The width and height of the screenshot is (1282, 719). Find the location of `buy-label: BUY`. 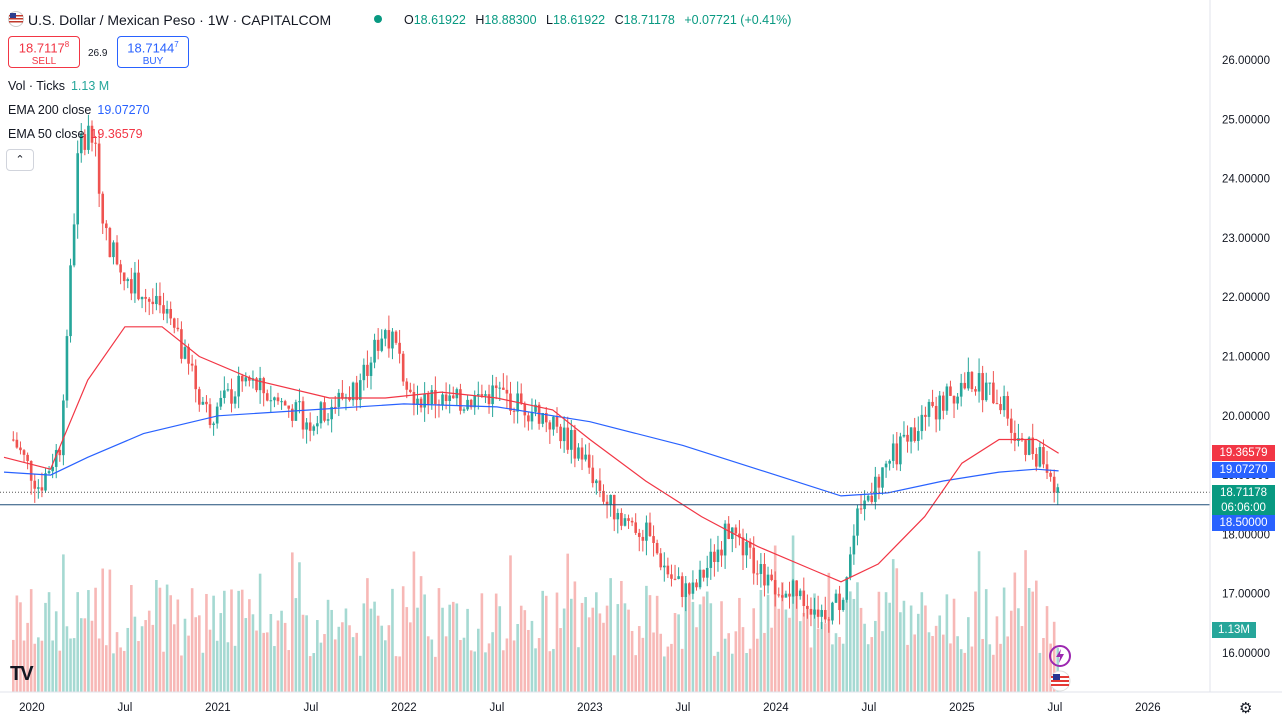

buy-label: BUY is located at coordinates (153, 62).